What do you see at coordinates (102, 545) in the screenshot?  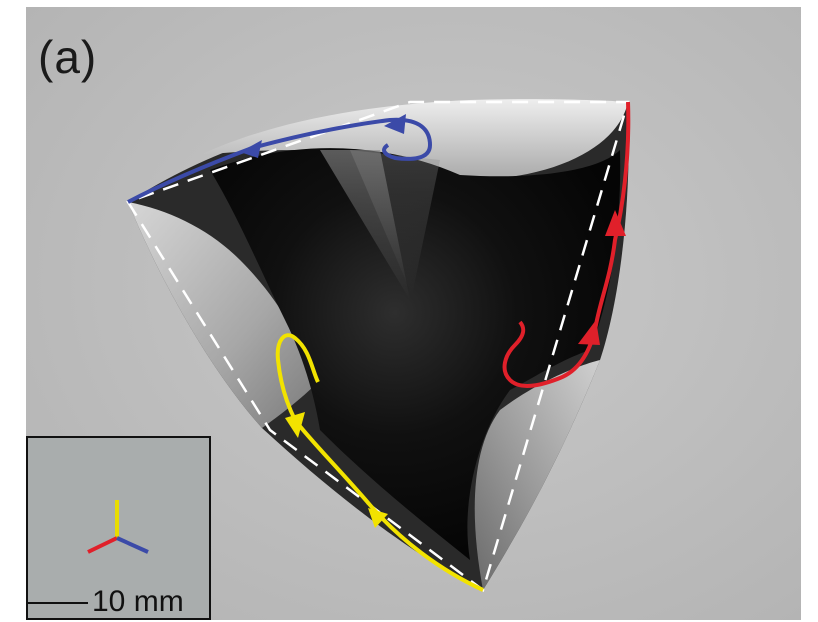 I see `axis-red` at bounding box center [102, 545].